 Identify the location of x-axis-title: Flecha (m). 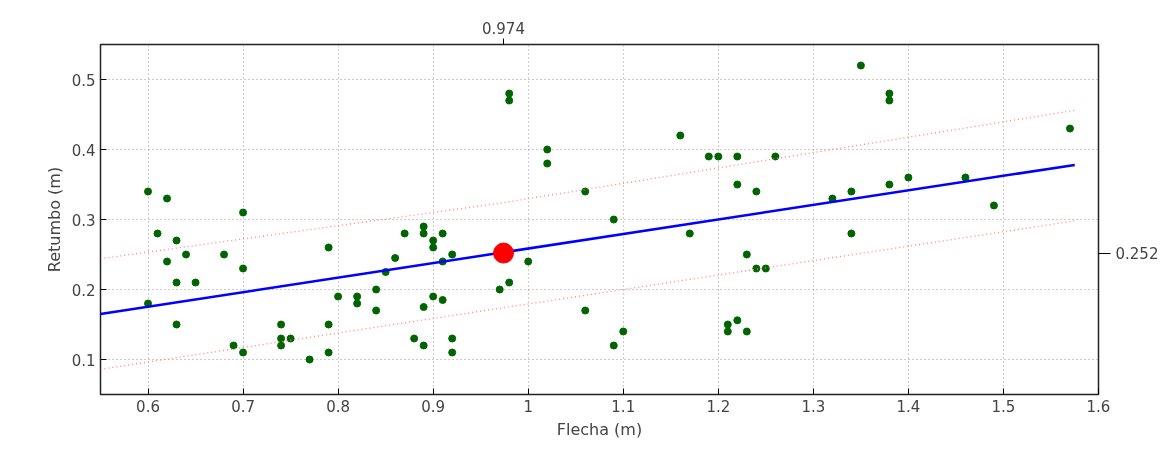
(599, 429).